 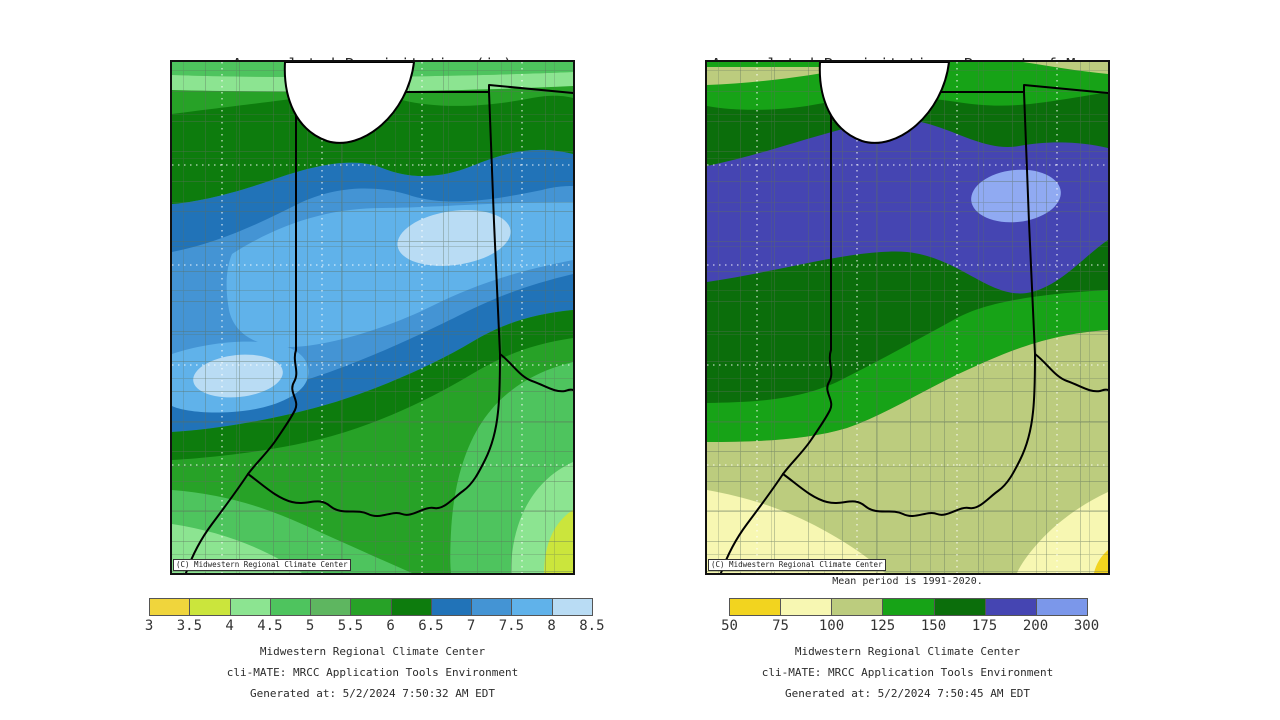 What do you see at coordinates (1035, 626) in the screenshot?
I see `colorbar-tick-label: 200` at bounding box center [1035, 626].